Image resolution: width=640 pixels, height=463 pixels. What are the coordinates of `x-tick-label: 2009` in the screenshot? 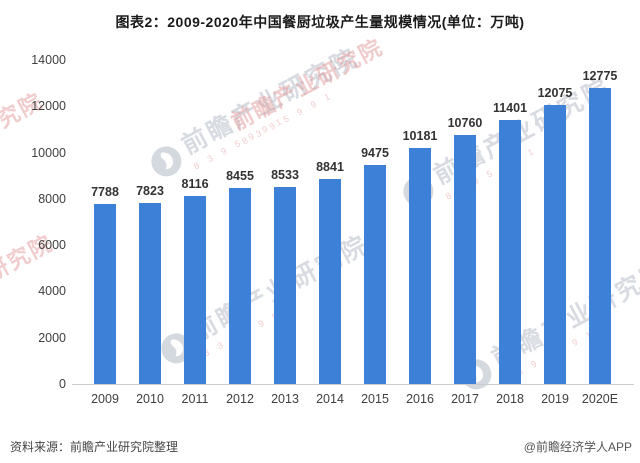 It's located at (105, 399).